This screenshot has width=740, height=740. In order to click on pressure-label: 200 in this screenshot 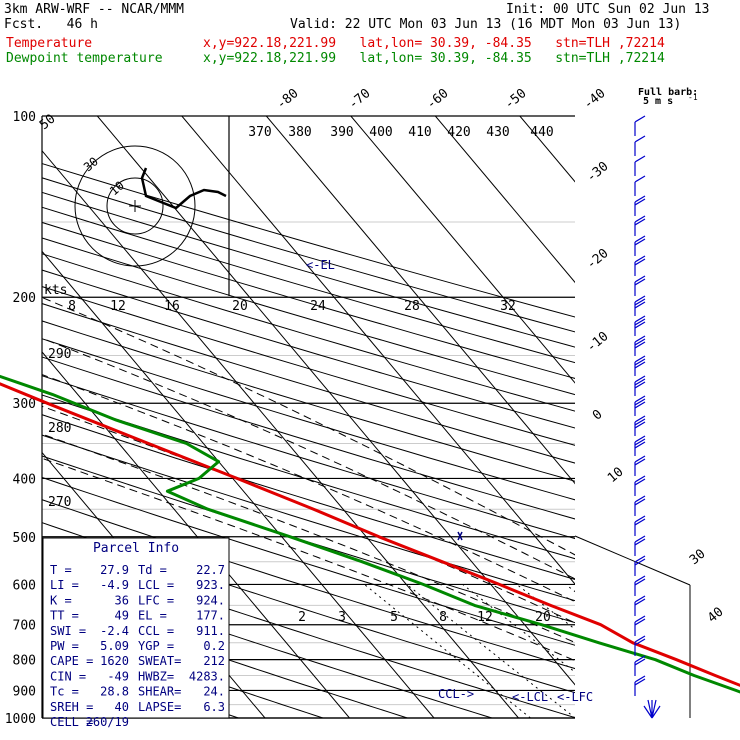, I will do `click(24, 298)`.